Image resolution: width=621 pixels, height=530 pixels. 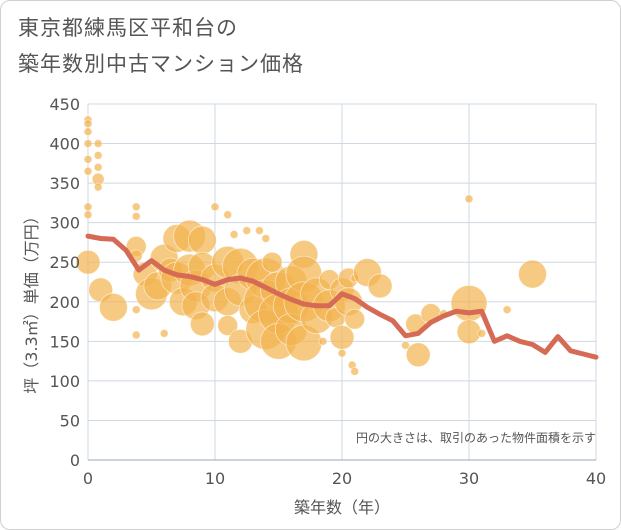 What do you see at coordinates (64, 183) in the screenshot?
I see `y-tick-label: 350` at bounding box center [64, 183].